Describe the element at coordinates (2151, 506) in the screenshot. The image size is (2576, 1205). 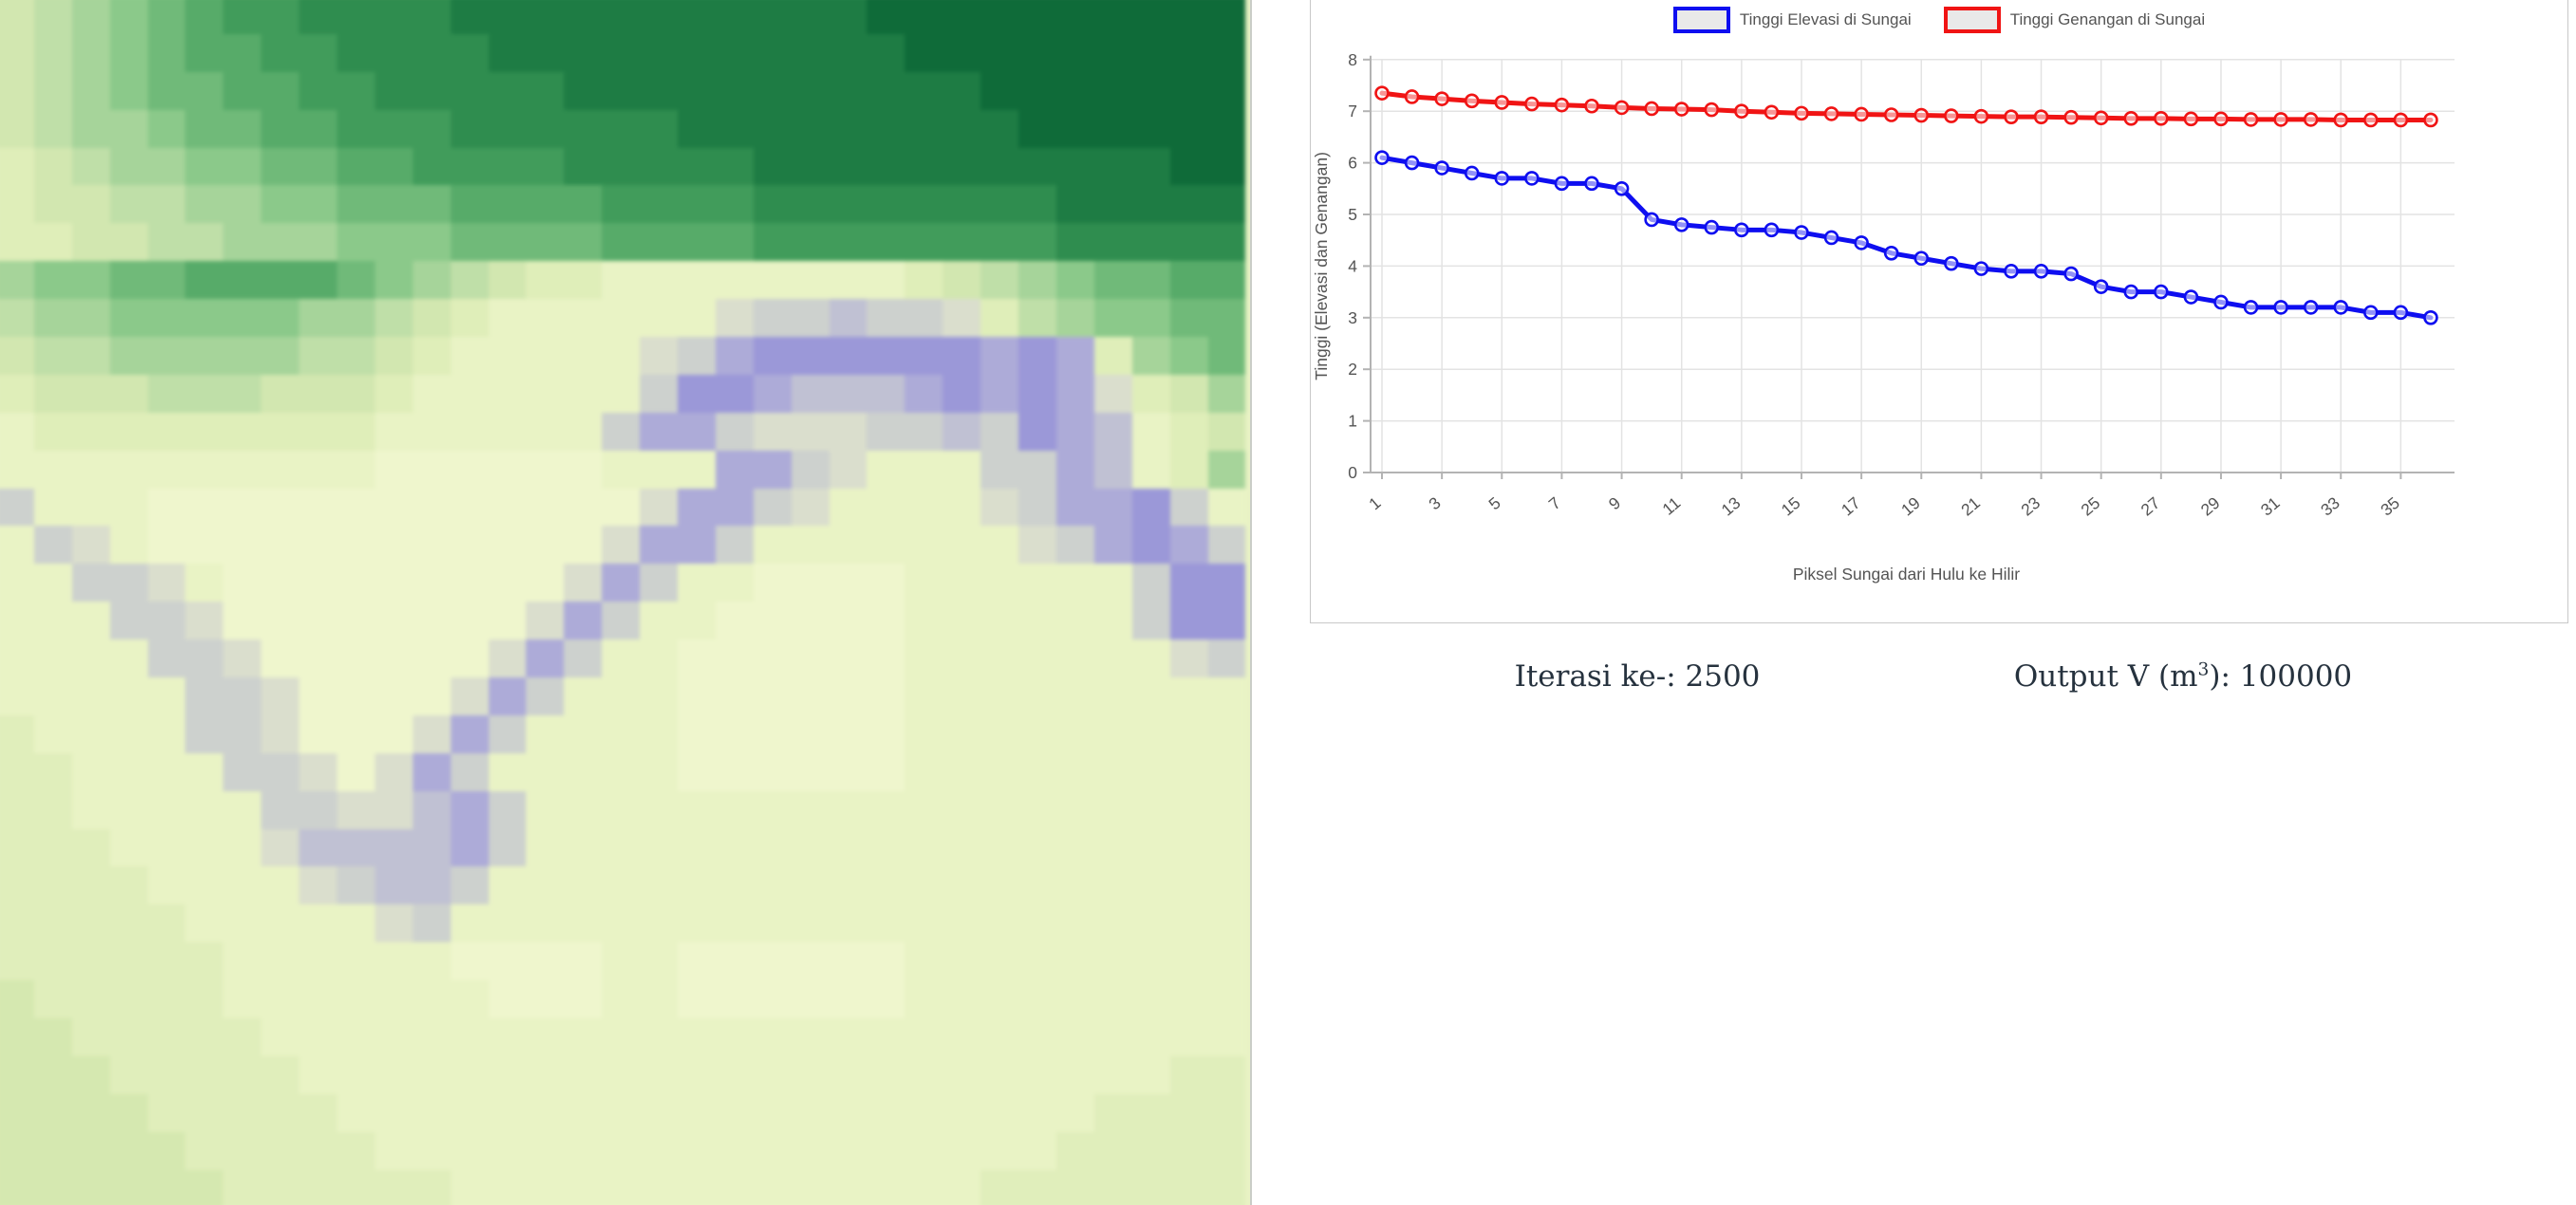
I see `x-tick-label: 27` at that location.